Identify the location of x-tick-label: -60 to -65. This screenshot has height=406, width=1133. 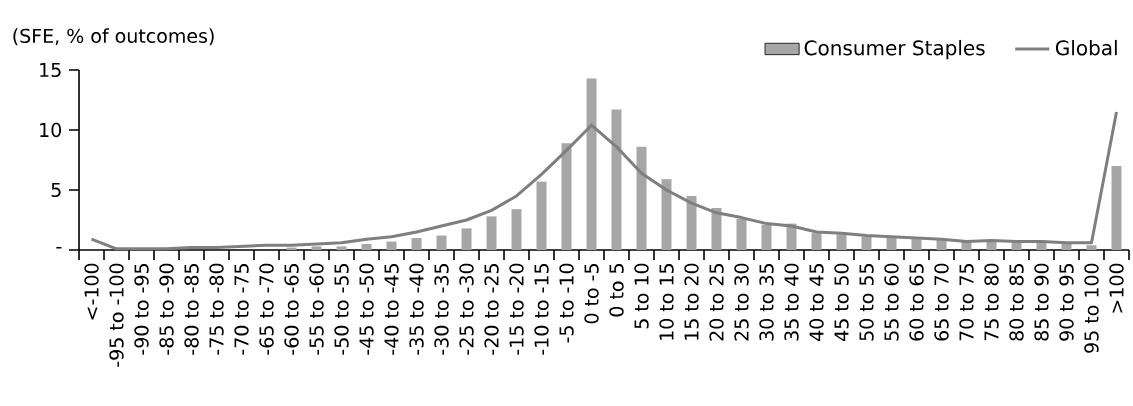
(291, 309).